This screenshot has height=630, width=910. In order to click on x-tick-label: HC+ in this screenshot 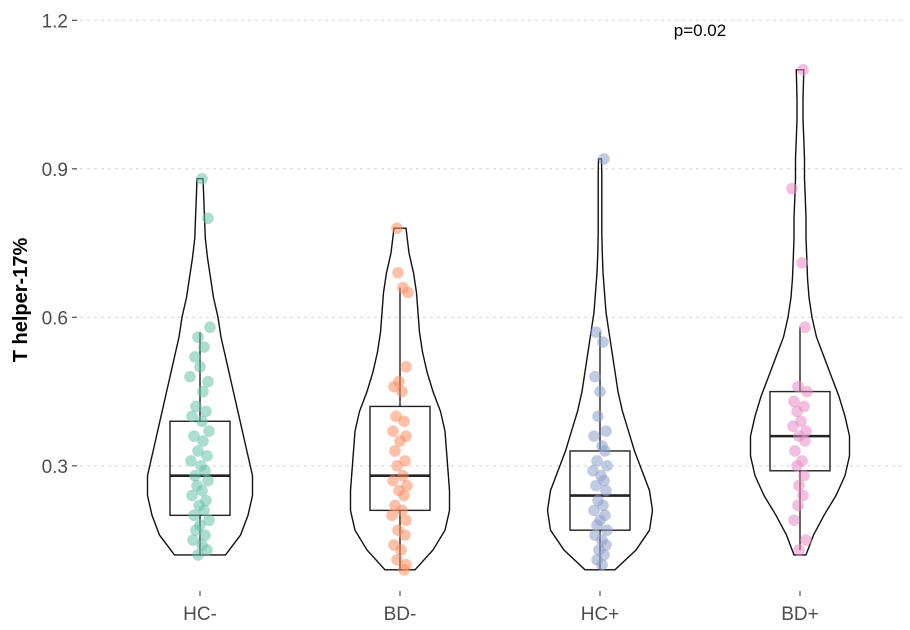, I will do `click(600, 614)`.